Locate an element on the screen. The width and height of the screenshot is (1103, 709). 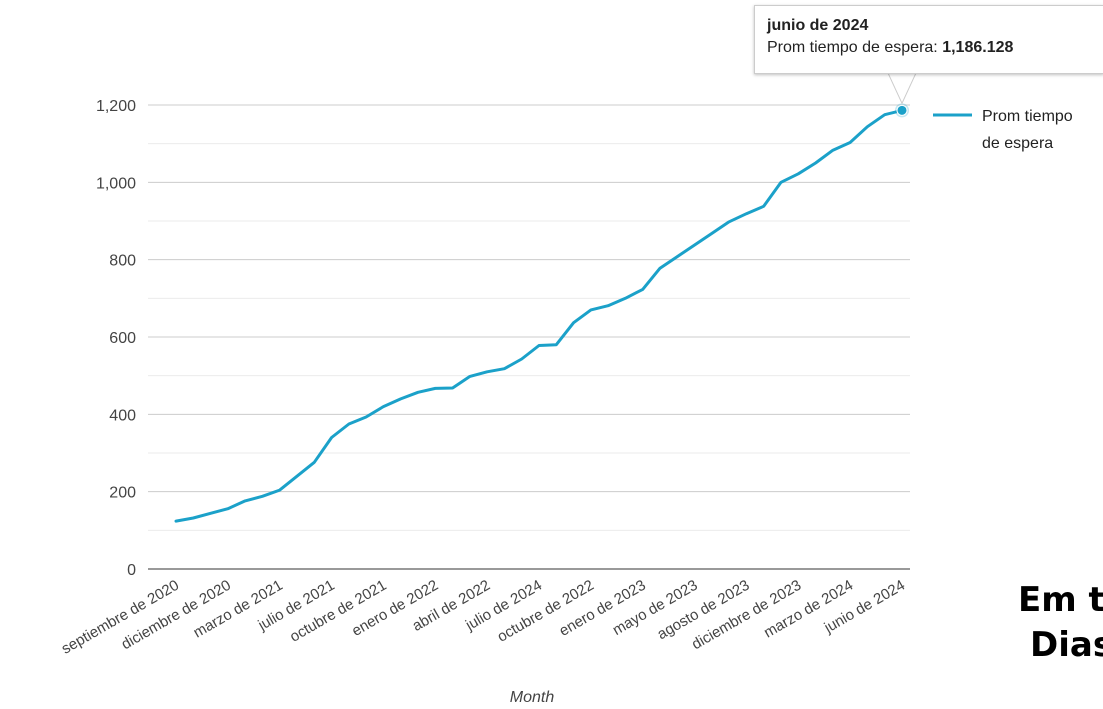
y-tick-label: 200 is located at coordinates (122, 493).